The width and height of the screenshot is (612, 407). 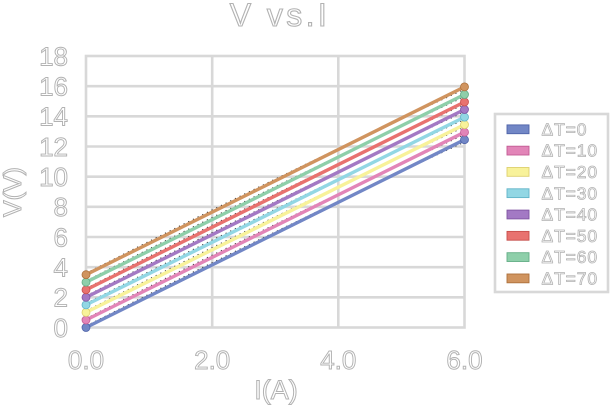 What do you see at coordinates (53, 177) in the screenshot?
I see `svg-text: 10` at bounding box center [53, 177].